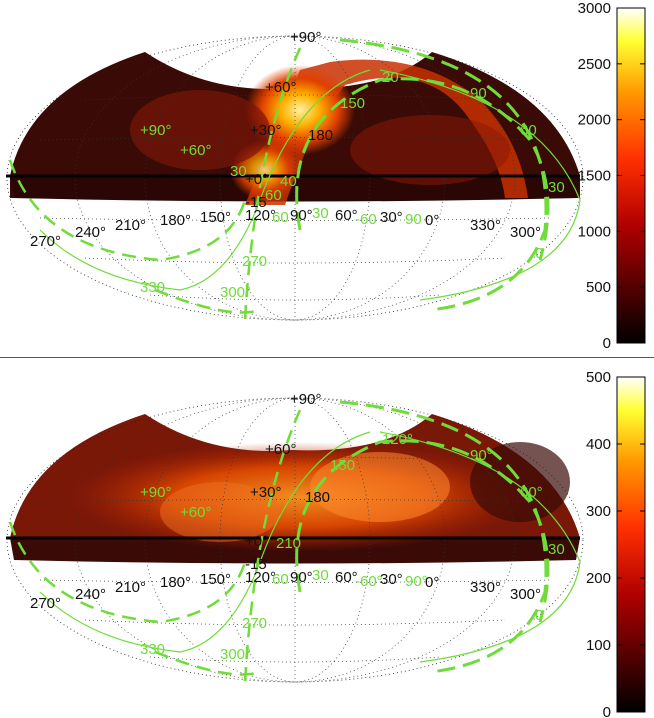 This screenshot has width=654, height=718. Describe the element at coordinates (430, 150) in the screenshot. I see `warm-right-top` at that location.